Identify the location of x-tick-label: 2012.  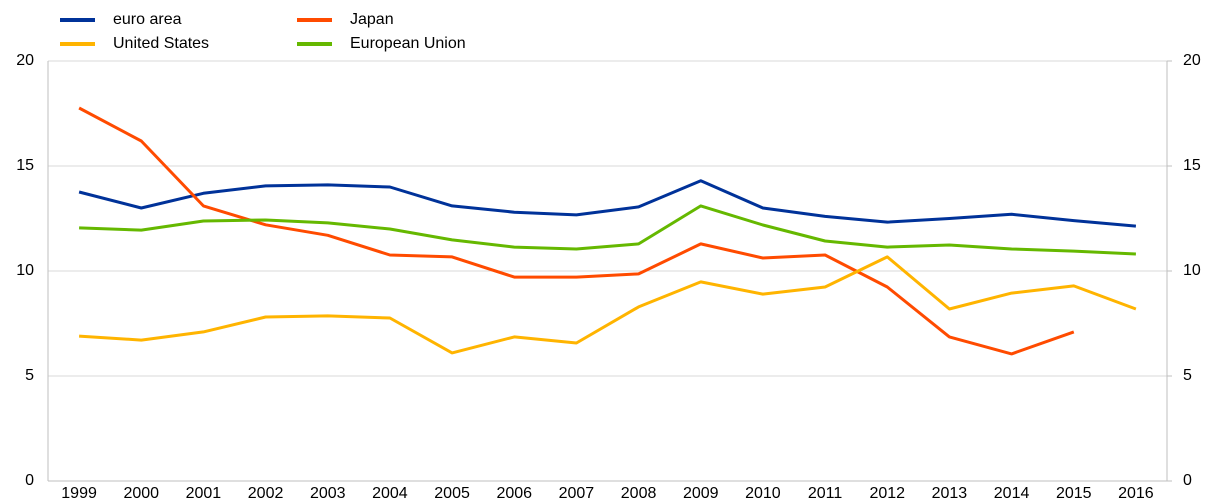
(887, 493).